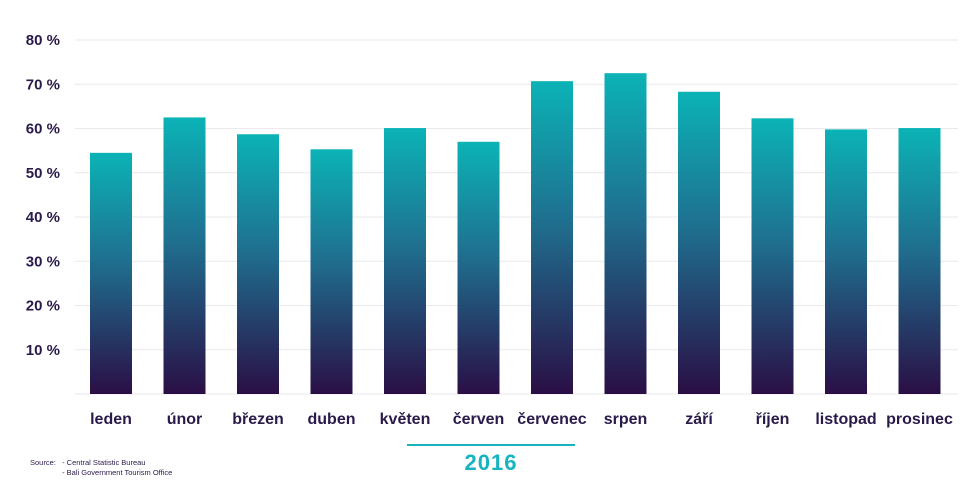 This screenshot has width=980, height=496. Describe the element at coordinates (491, 462) in the screenshot. I see `year-label: 2016` at that location.